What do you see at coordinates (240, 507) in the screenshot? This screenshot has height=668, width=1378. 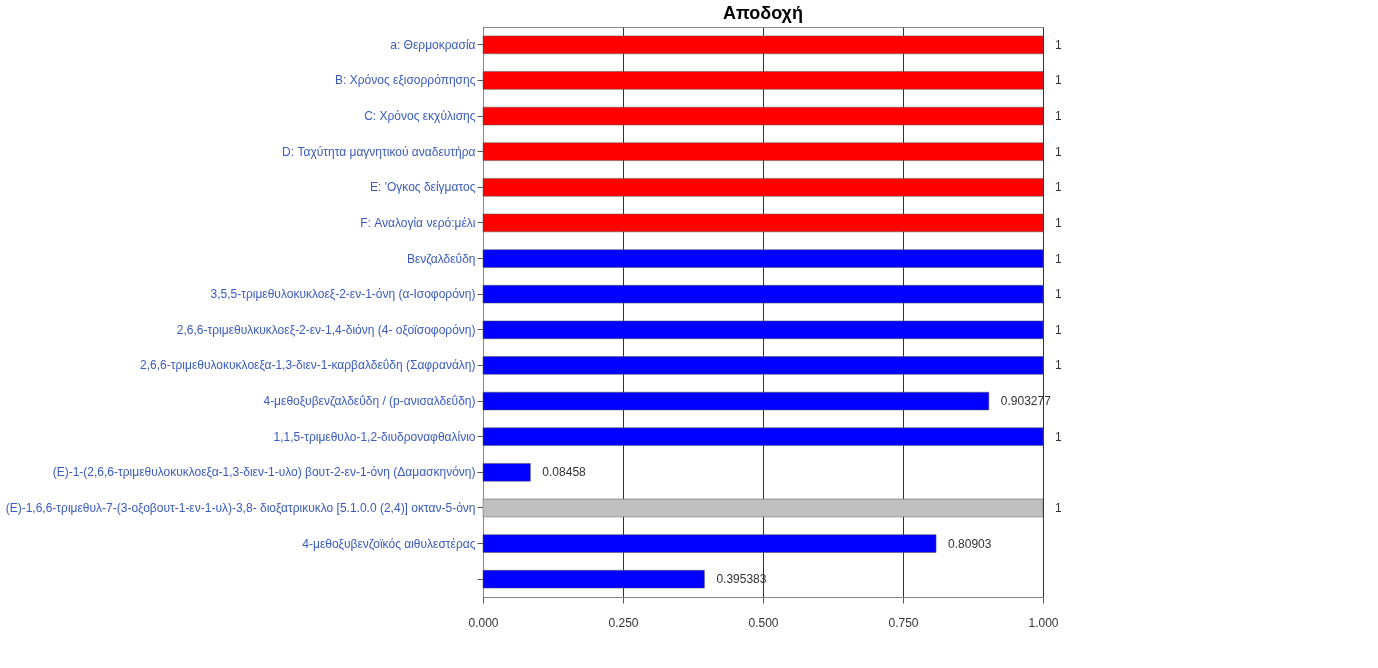 I see `y-tick-label: (E)-1,6,6-τριμεθυλ-7-(3-οξοβουτ-1-εν-1-υλ)-3,8- διοξατρικυκλο [5.1.0.0 (2,4)] οκταν-5-όνη` at bounding box center [240, 507].